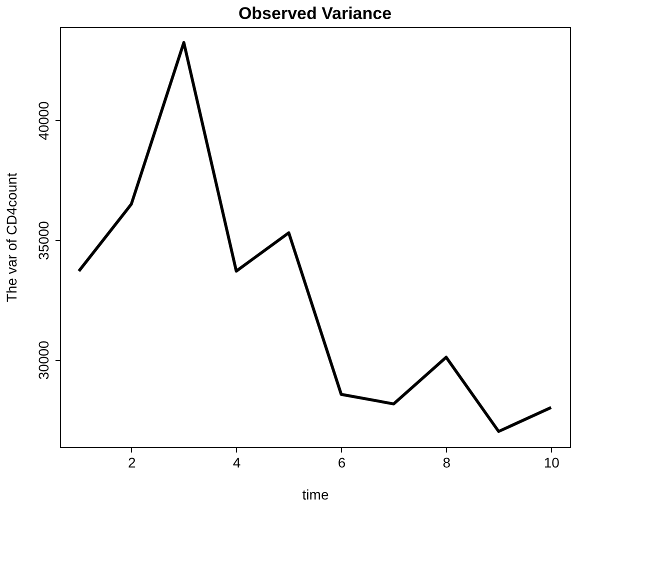 The height and width of the screenshot is (566, 668). Describe the element at coordinates (315, 13) in the screenshot. I see `chart-title: Observed Variance` at that location.